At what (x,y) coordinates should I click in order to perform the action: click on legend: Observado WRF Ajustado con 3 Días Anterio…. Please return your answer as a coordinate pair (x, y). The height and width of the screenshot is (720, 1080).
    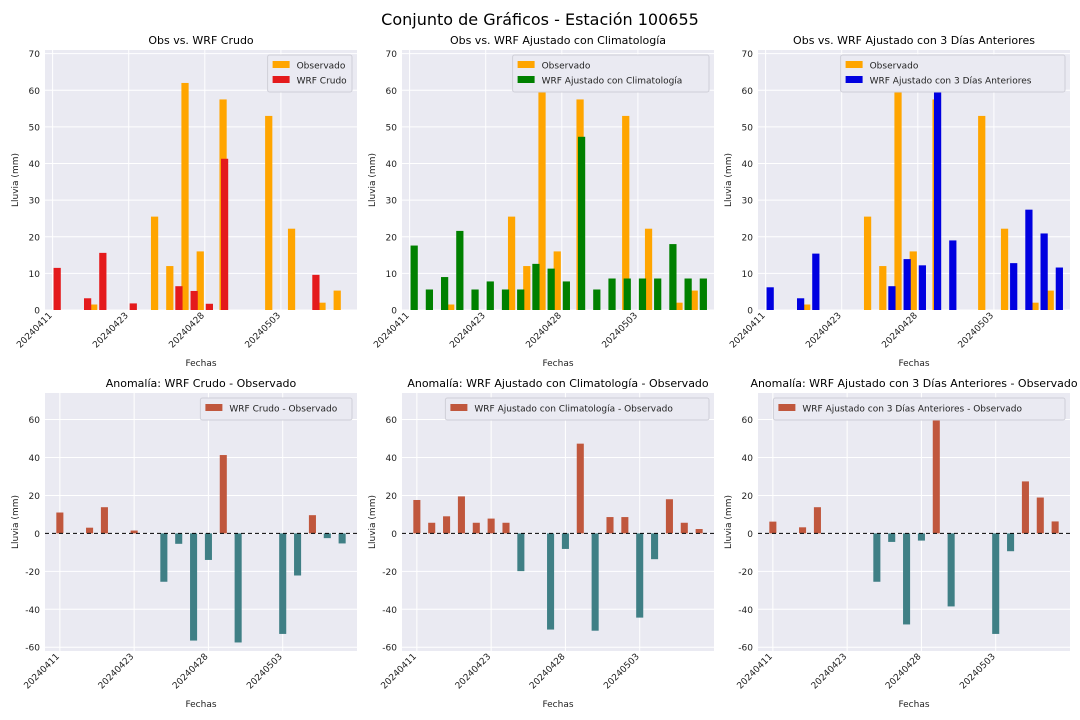
    Looking at the image, I should click on (953, 73).